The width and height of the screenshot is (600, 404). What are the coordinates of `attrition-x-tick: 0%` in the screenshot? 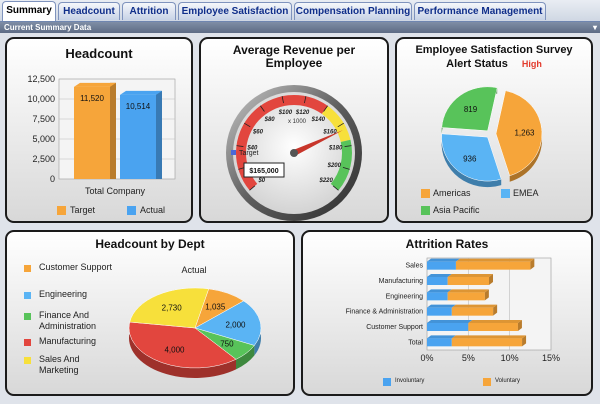 It's located at (426, 358).